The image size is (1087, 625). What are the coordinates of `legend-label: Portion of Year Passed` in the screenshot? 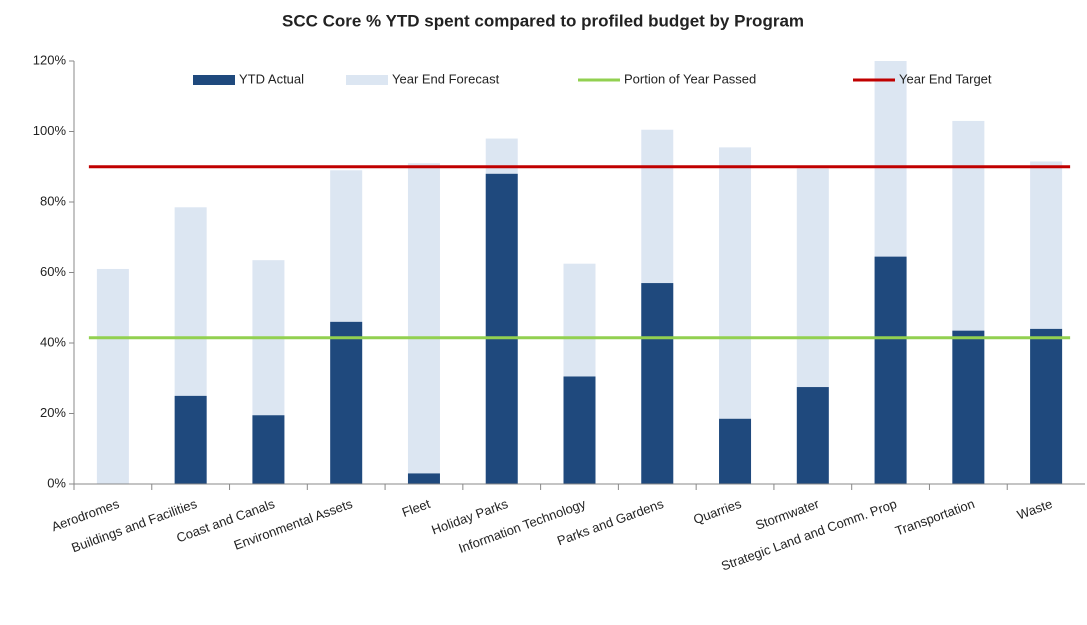 It's located at (690, 78).